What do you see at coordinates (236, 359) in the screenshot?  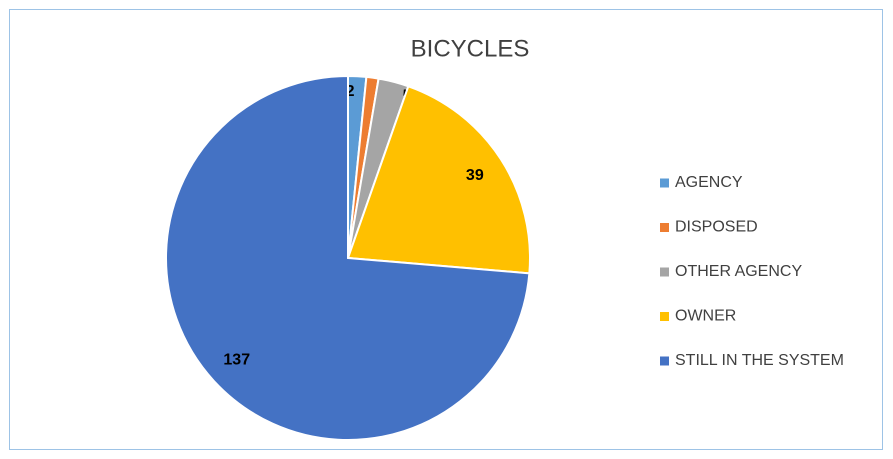 I see `data-label: 137` at bounding box center [236, 359].